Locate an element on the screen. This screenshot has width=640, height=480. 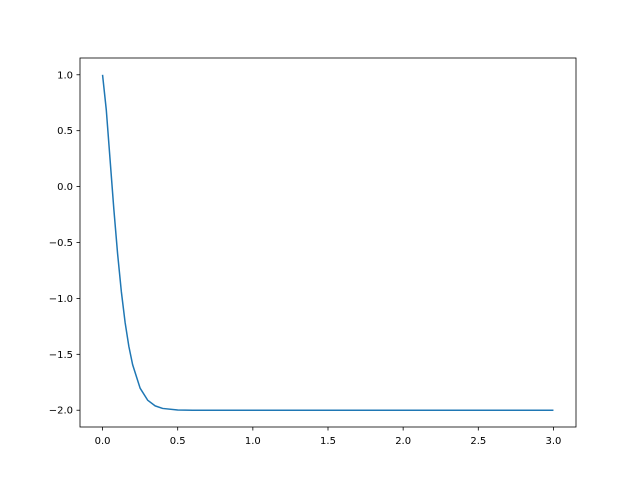
y-tick-label: 0.5 is located at coordinates (65, 131).